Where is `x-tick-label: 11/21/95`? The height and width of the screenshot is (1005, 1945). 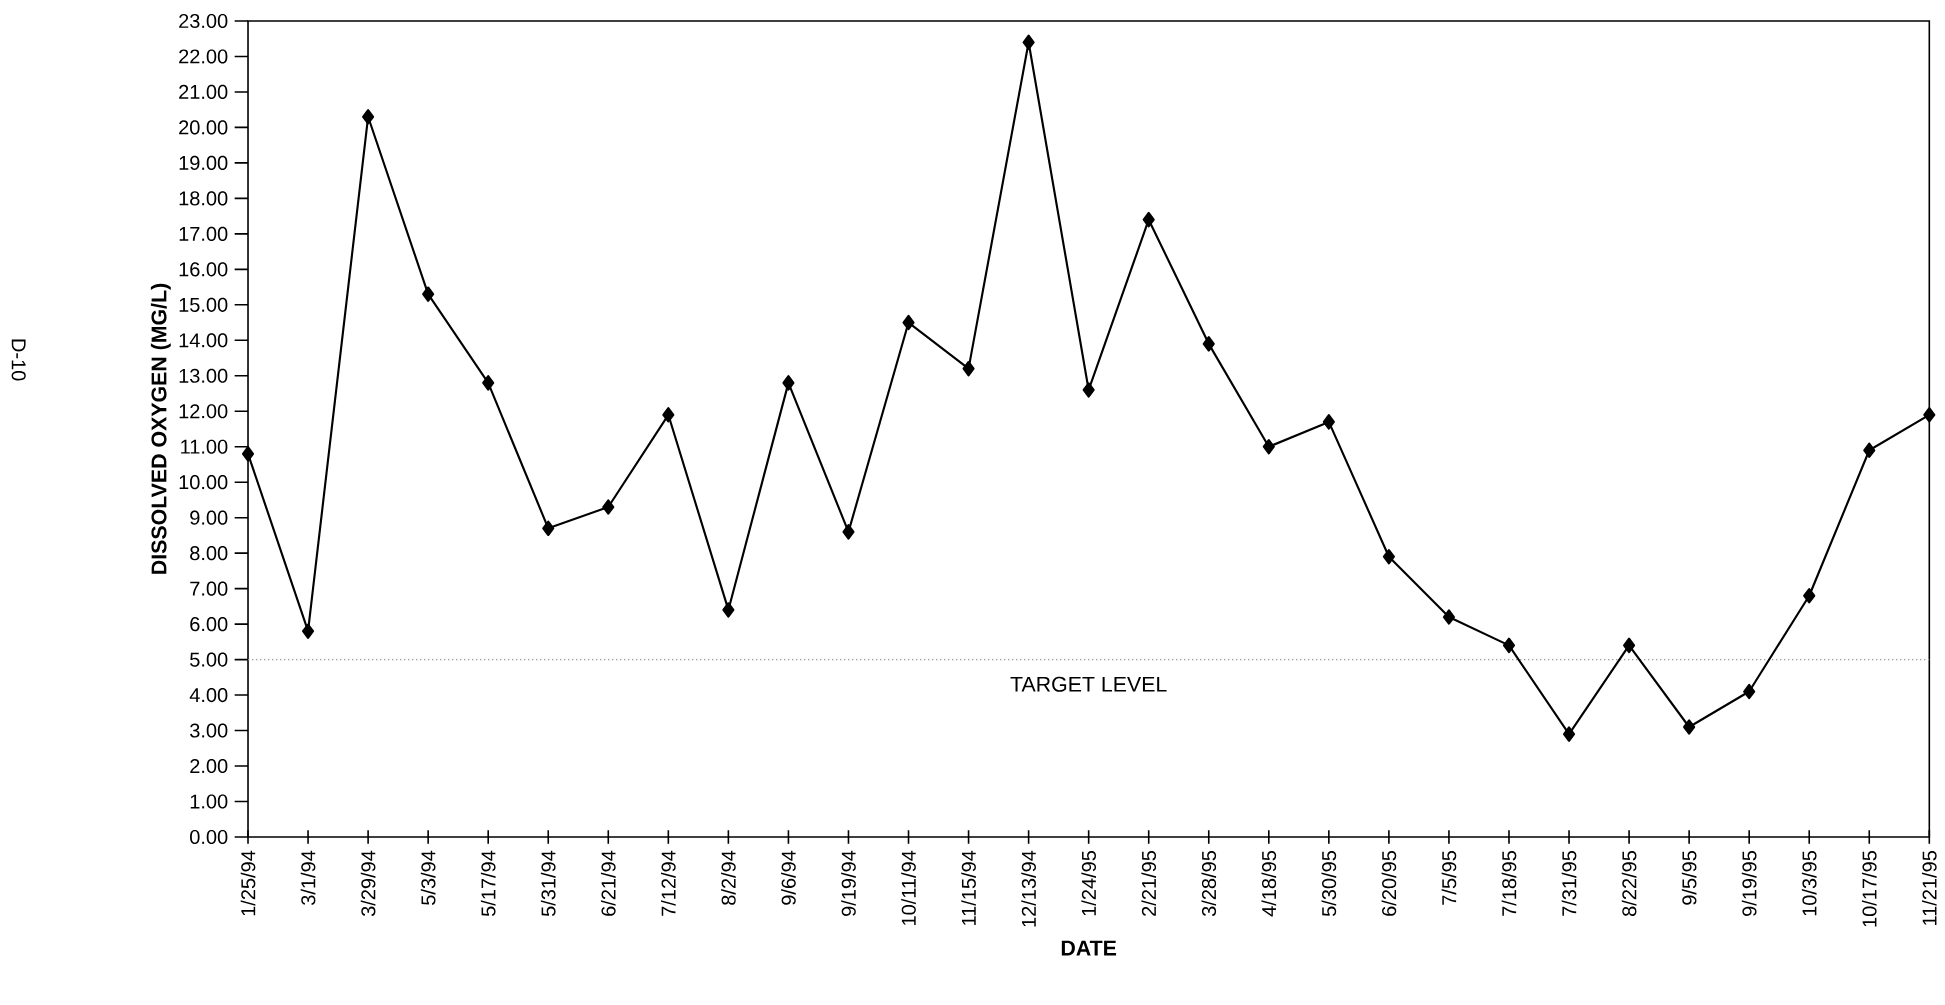 x-tick-label: 11/21/95 is located at coordinates (1929, 887).